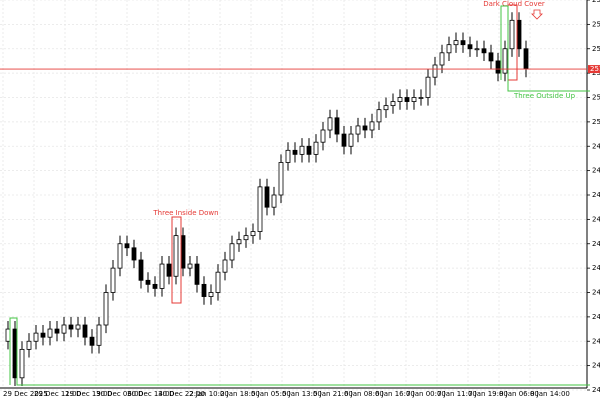 This screenshot has width=600, height=400. I want to click on x-tick-label: 6 Jan 08:00, so click(364, 394).